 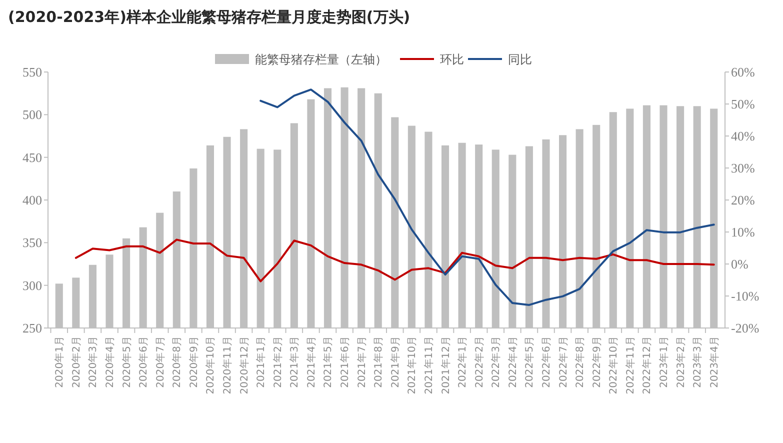 I want to click on y-tick-label: 500, so click(x=32, y=114).